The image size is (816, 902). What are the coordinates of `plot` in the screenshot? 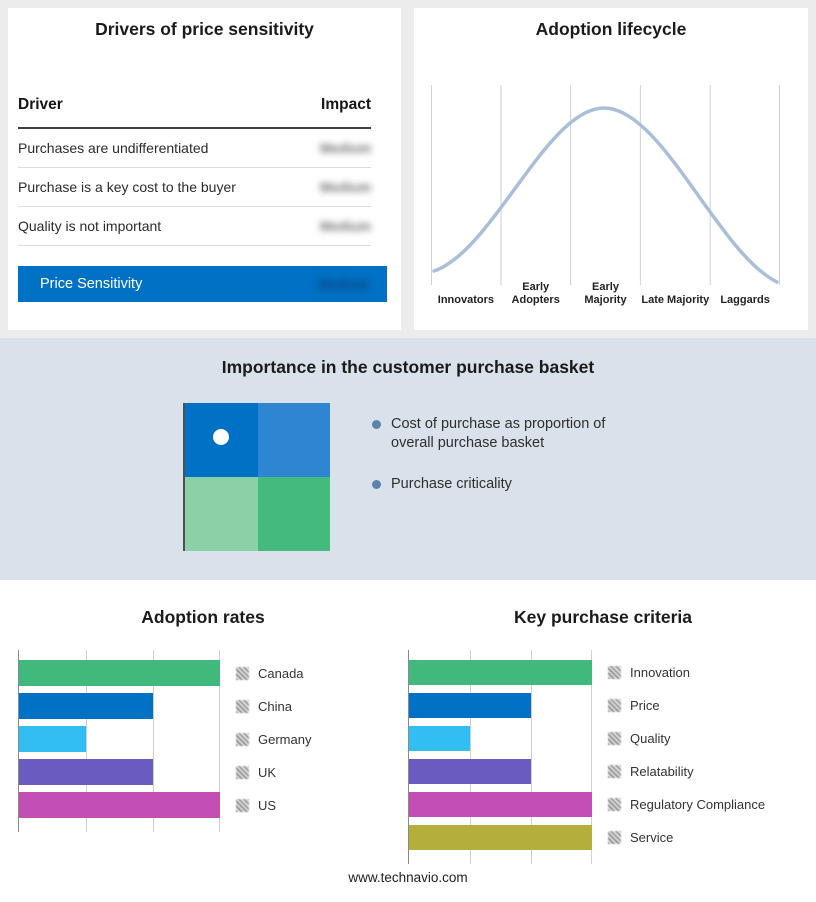 It's located at (119, 741).